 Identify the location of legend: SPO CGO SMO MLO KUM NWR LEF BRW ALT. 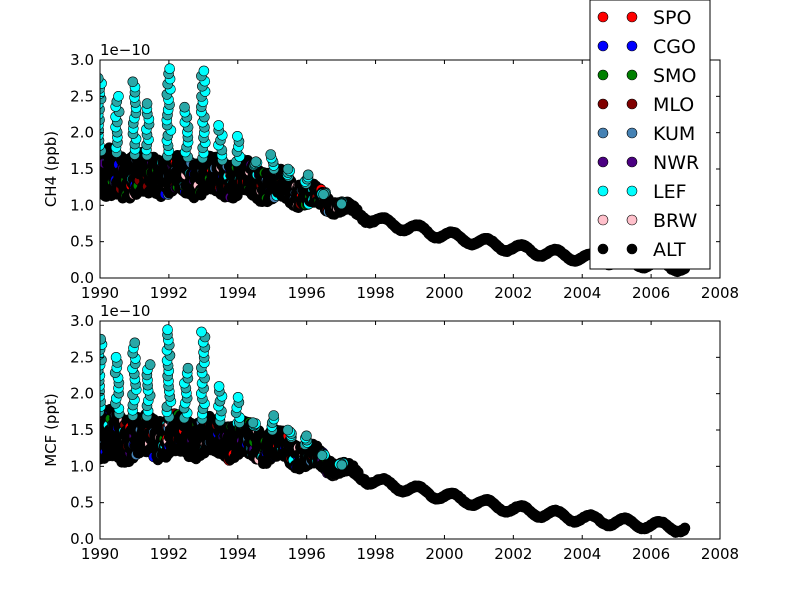
(650, 135).